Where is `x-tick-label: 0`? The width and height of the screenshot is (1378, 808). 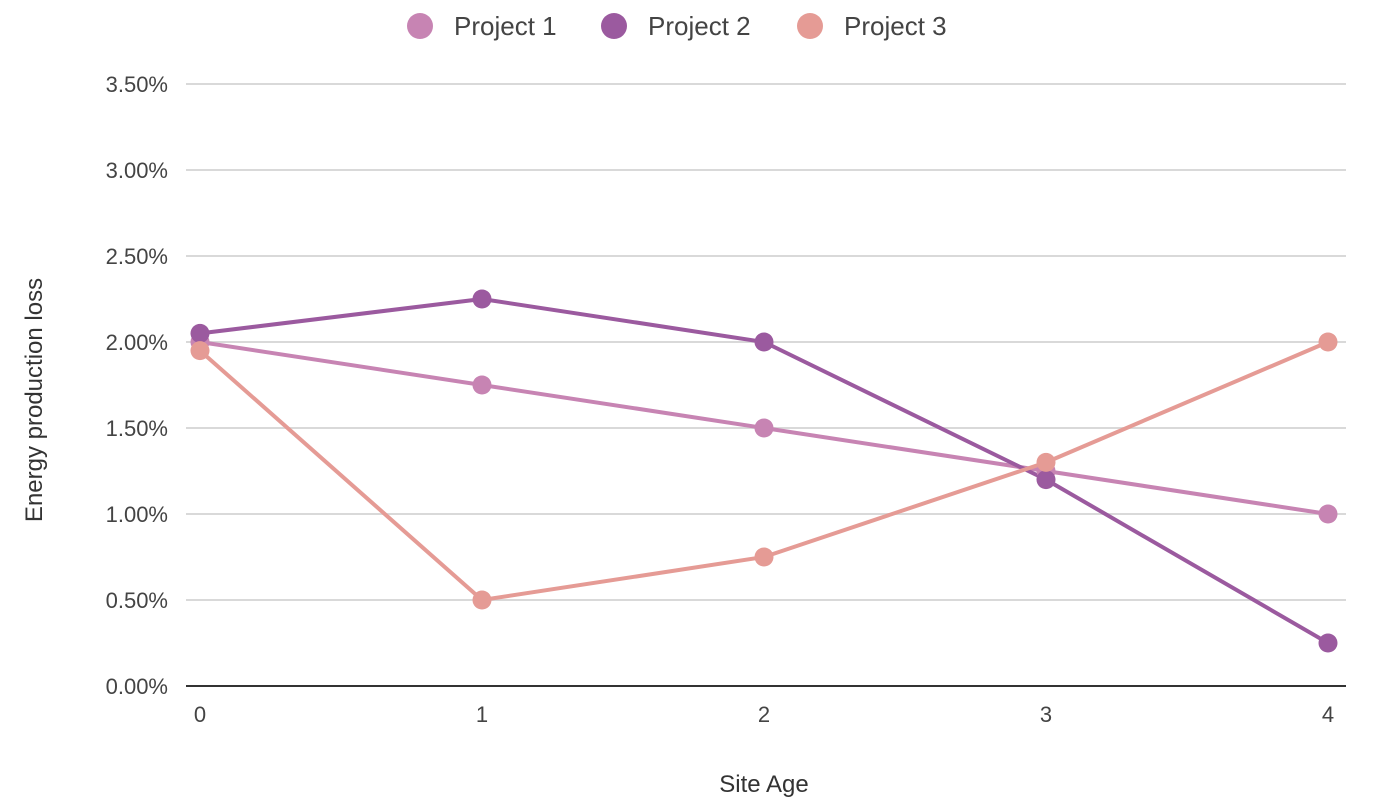
x-tick-label: 0 is located at coordinates (200, 714).